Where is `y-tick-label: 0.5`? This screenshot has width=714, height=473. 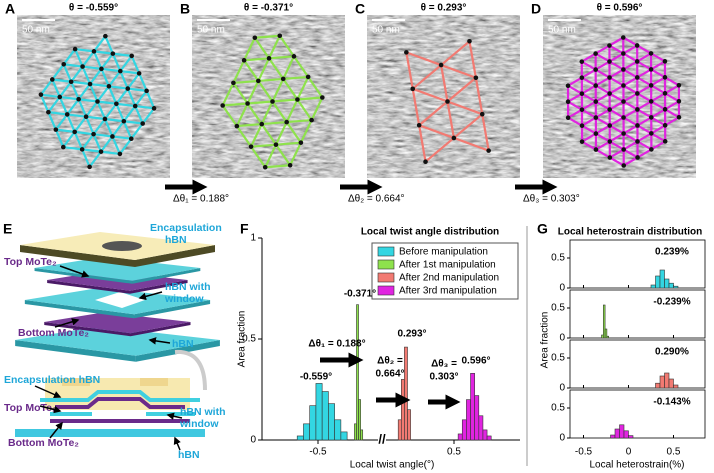 y-tick-label: 0.5 is located at coordinates (558, 358).